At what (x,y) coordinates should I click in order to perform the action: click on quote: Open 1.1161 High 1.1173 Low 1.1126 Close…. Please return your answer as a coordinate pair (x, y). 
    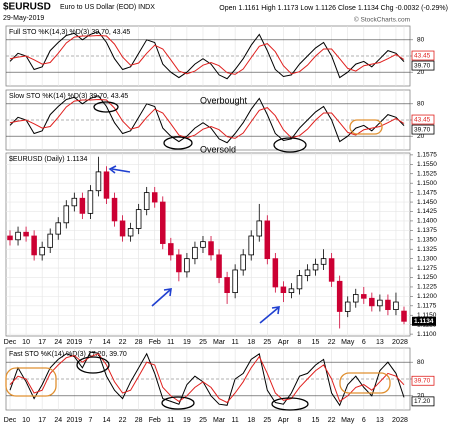
    Looking at the image, I should click on (333, 8).